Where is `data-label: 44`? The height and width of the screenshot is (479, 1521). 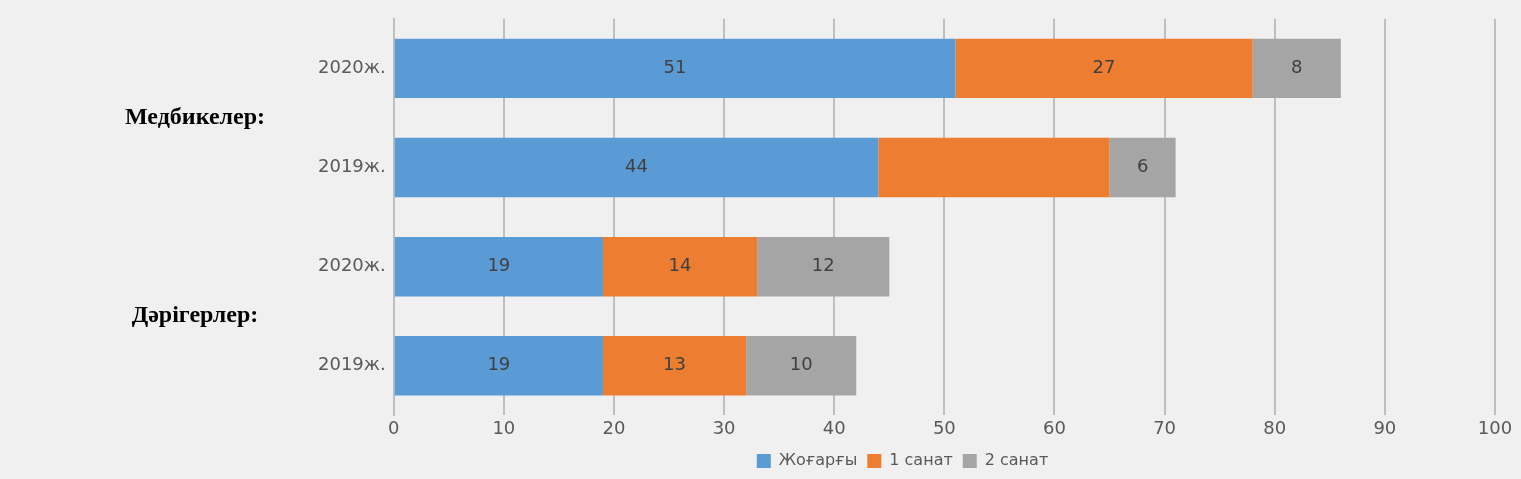
data-label: 44 is located at coordinates (636, 166).